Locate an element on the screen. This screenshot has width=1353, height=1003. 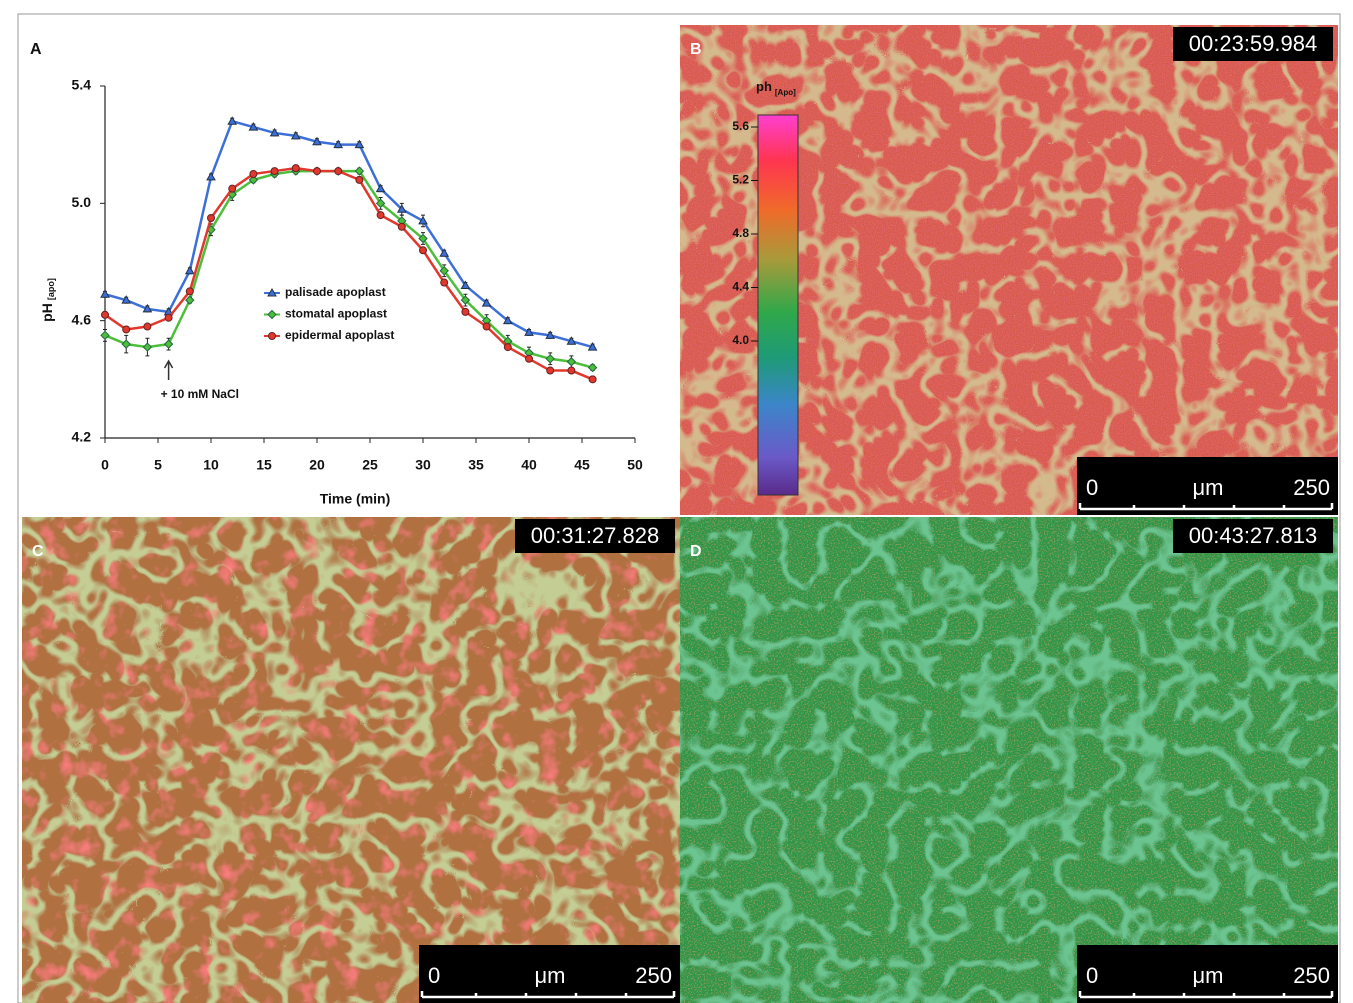
colorbar-tick-label: 4.4 is located at coordinates (740, 287).